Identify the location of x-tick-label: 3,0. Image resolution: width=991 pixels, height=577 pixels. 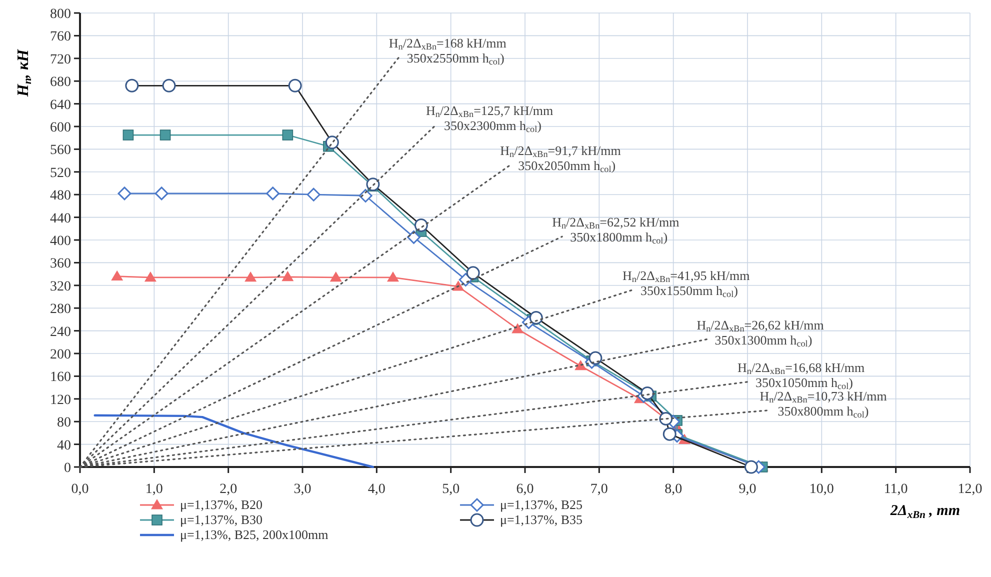
(303, 489).